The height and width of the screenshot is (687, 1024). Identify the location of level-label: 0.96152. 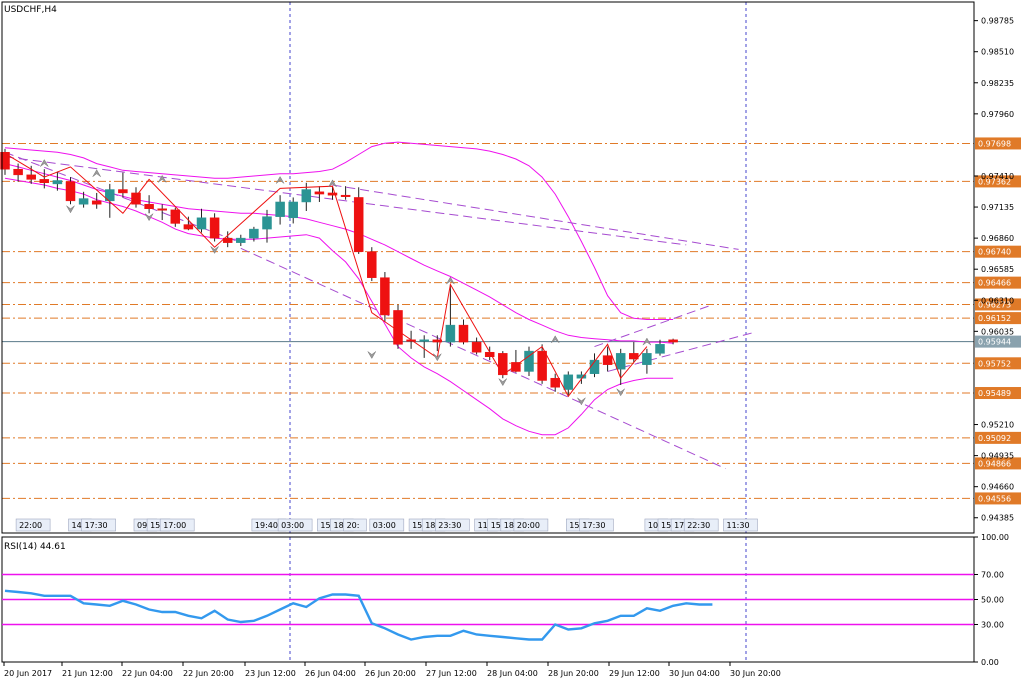
(994, 318).